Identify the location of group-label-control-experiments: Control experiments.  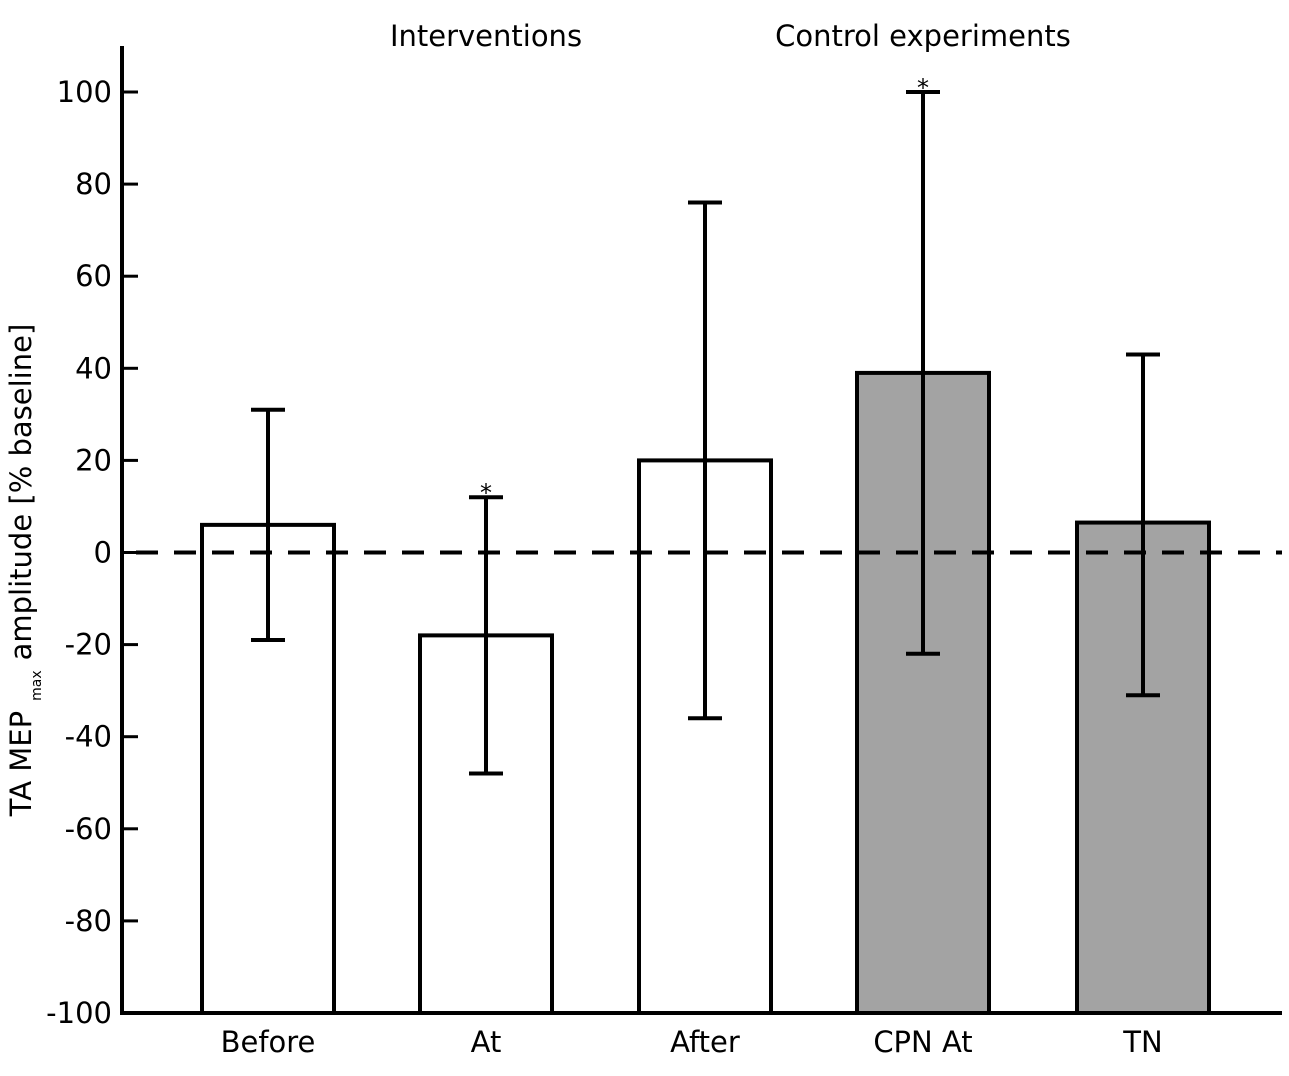
(923, 36).